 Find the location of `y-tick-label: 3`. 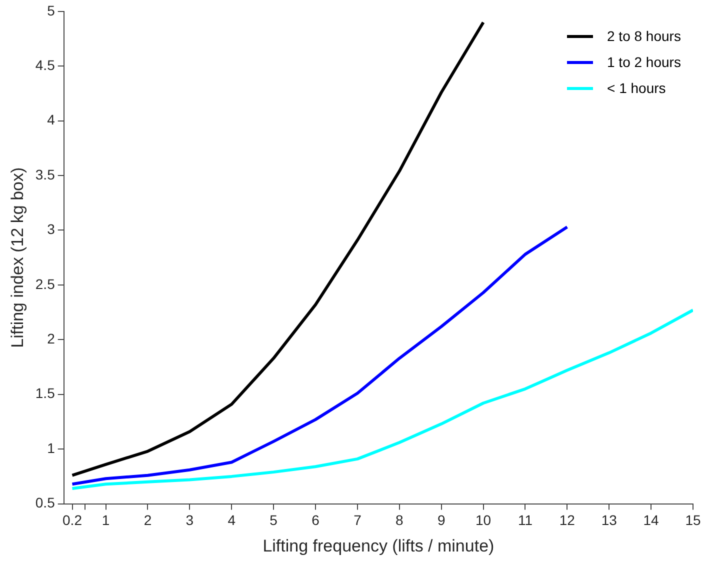

y-tick-label: 3 is located at coordinates (51, 229).